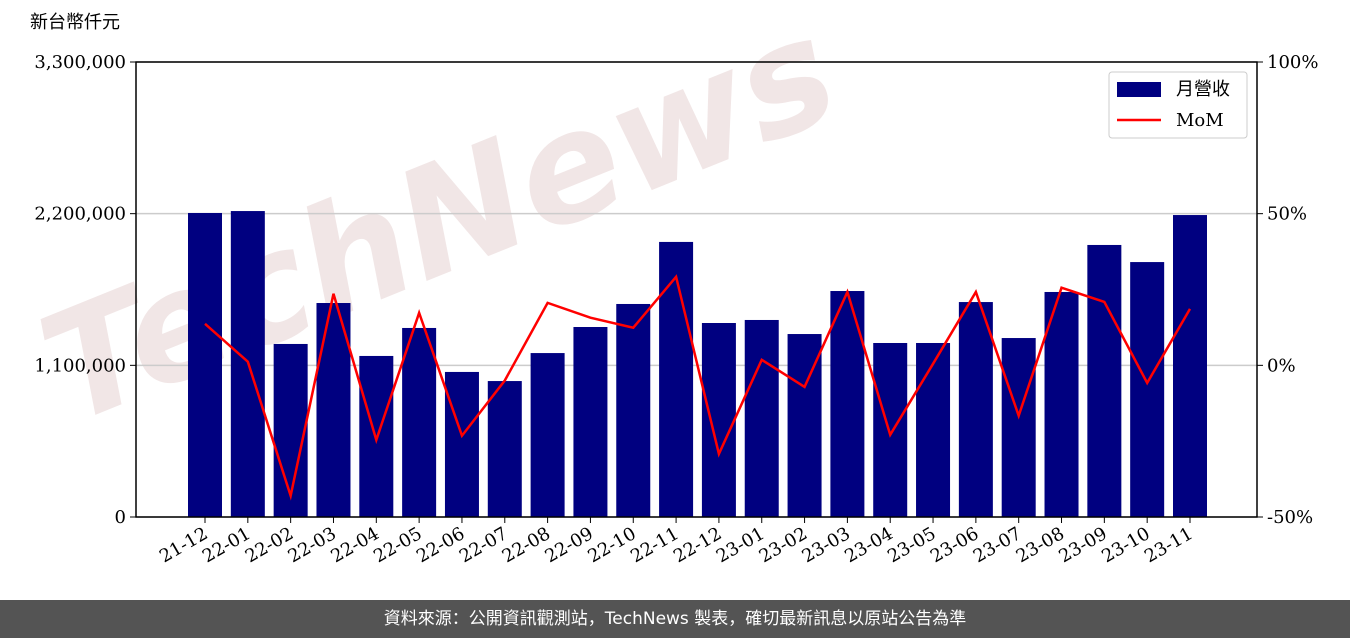  I want to click on legend: 月營收 MoM, so click(1178, 105).